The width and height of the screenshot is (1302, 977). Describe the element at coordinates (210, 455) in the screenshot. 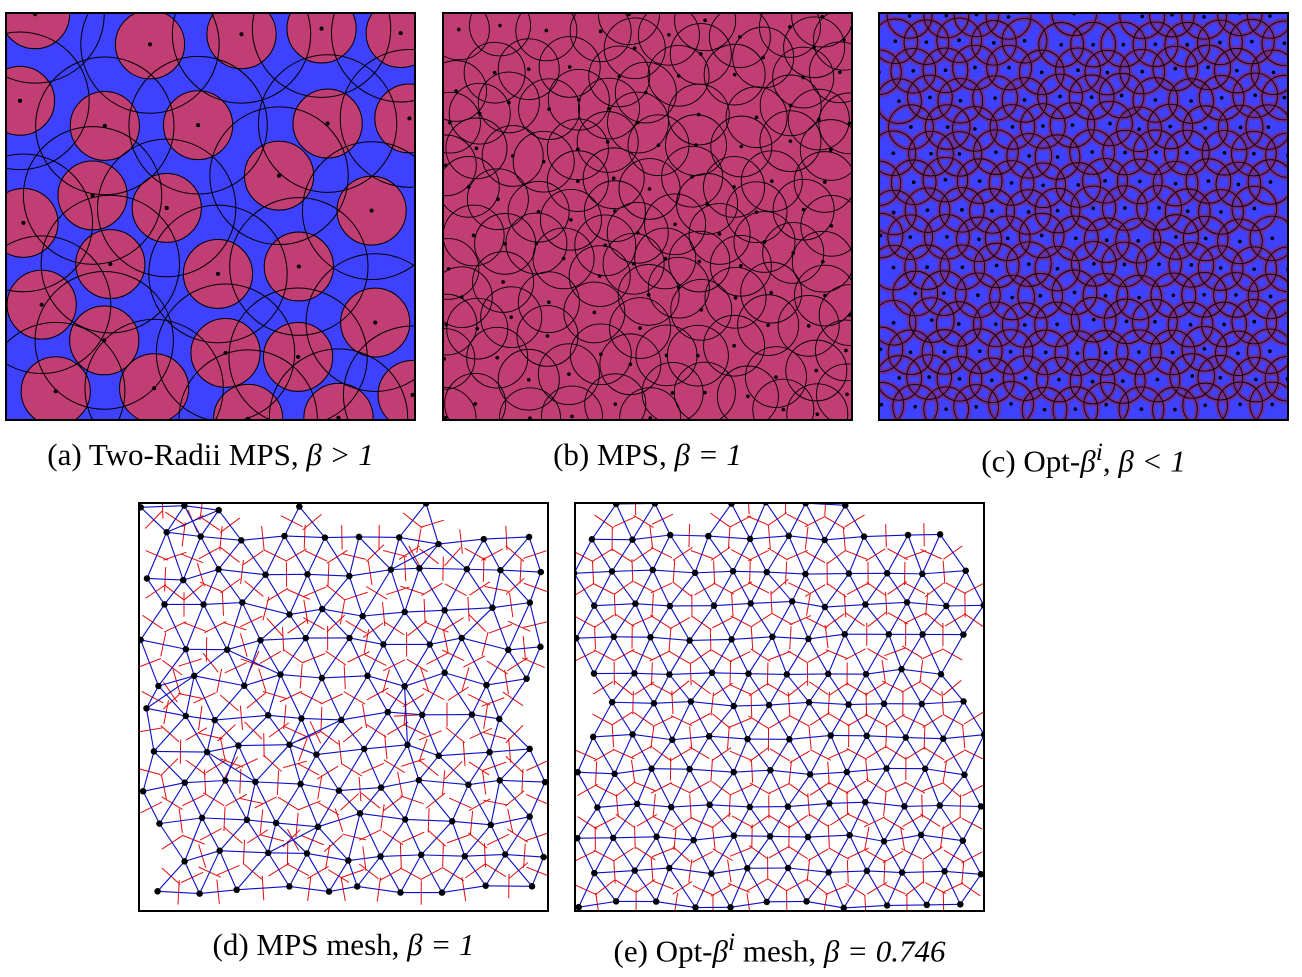

I see `caption-a: (a) Two-Radii MPS, β > 1` at that location.